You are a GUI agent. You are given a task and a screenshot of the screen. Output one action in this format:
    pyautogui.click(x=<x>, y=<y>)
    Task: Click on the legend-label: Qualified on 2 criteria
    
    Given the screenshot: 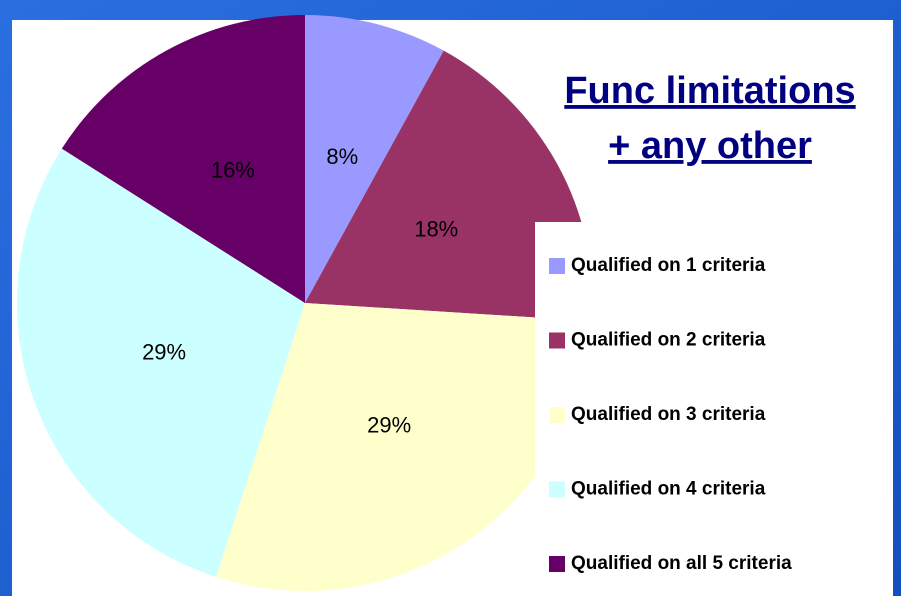 What is the action you would take?
    pyautogui.click(x=668, y=340)
    